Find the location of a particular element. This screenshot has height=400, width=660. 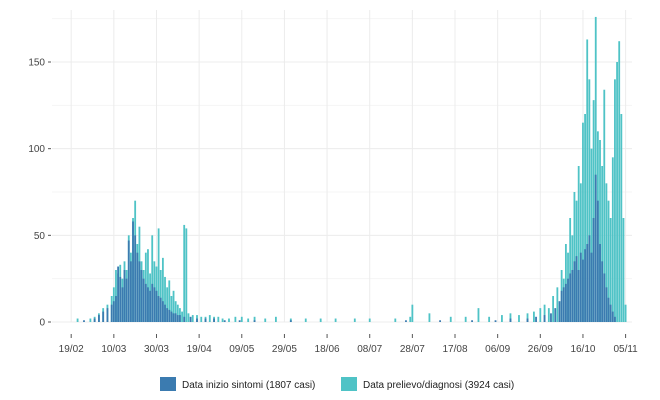

legend-swatch-diagnosi is located at coordinates (349, 384).